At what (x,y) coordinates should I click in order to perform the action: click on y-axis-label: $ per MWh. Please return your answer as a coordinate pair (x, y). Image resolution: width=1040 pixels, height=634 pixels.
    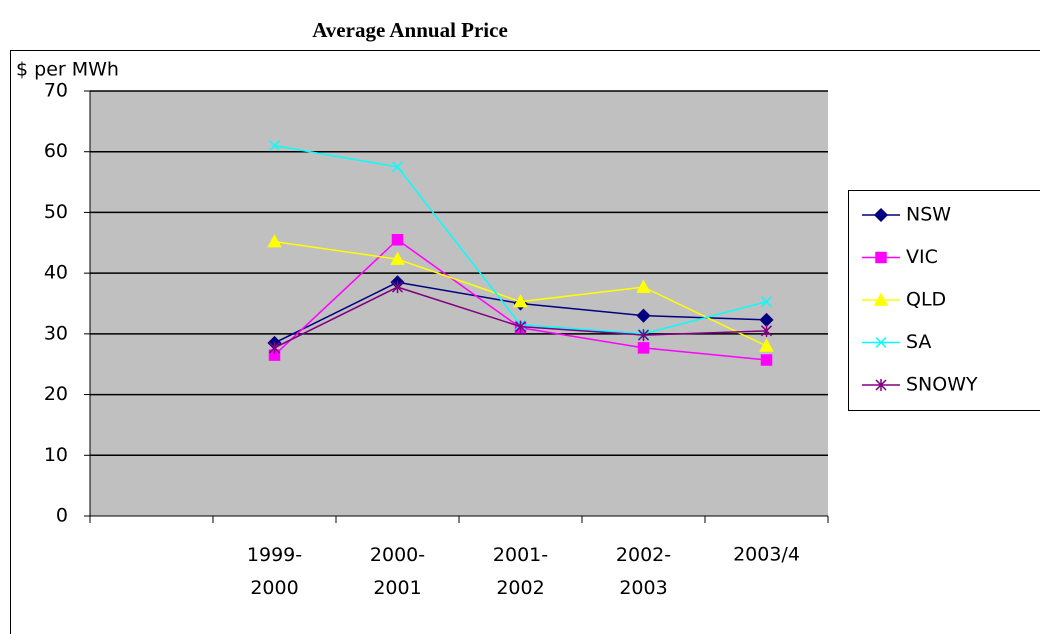
    Looking at the image, I should click on (67, 70).